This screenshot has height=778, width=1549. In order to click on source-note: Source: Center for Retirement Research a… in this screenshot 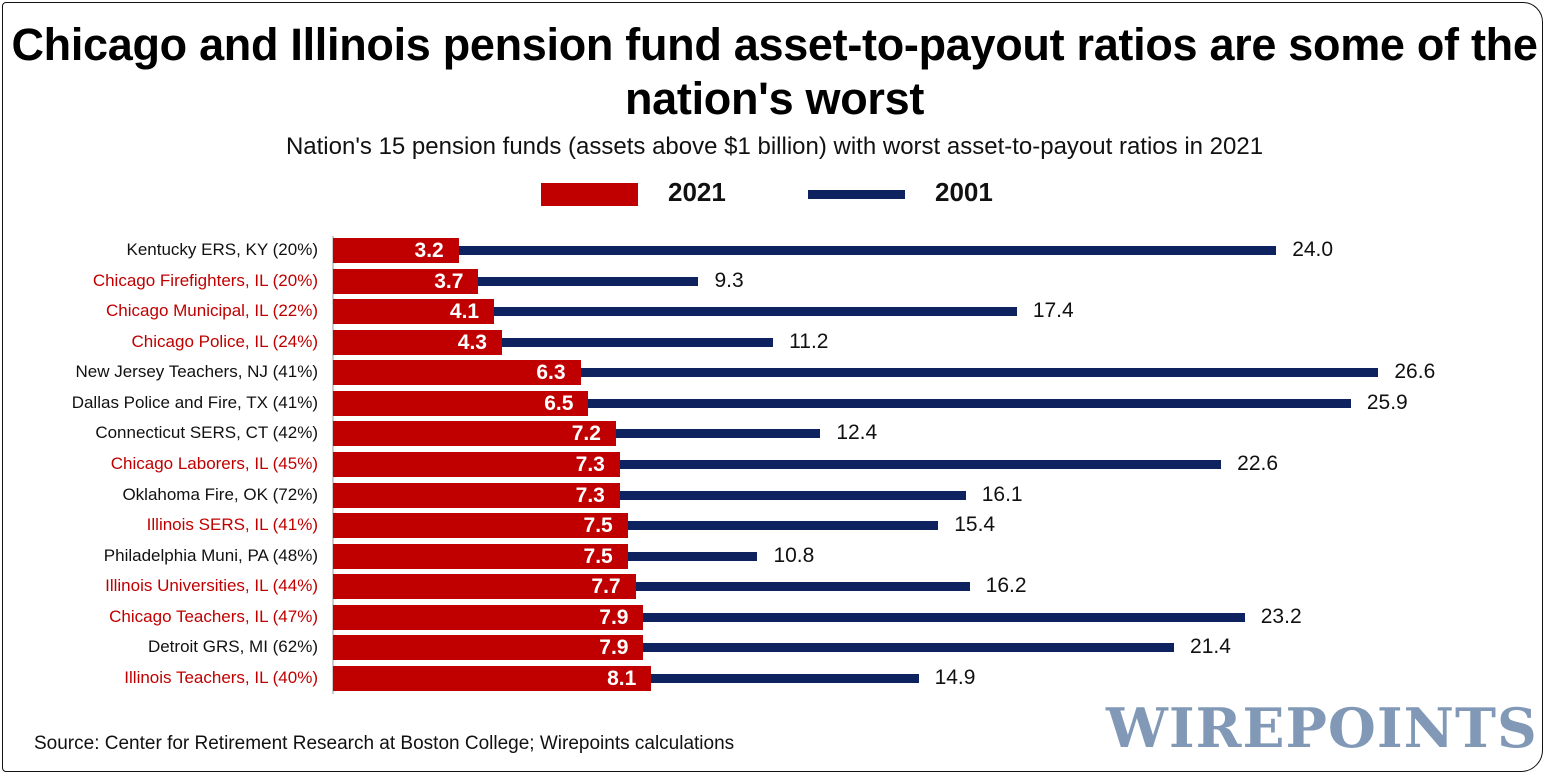, I will do `click(384, 743)`.